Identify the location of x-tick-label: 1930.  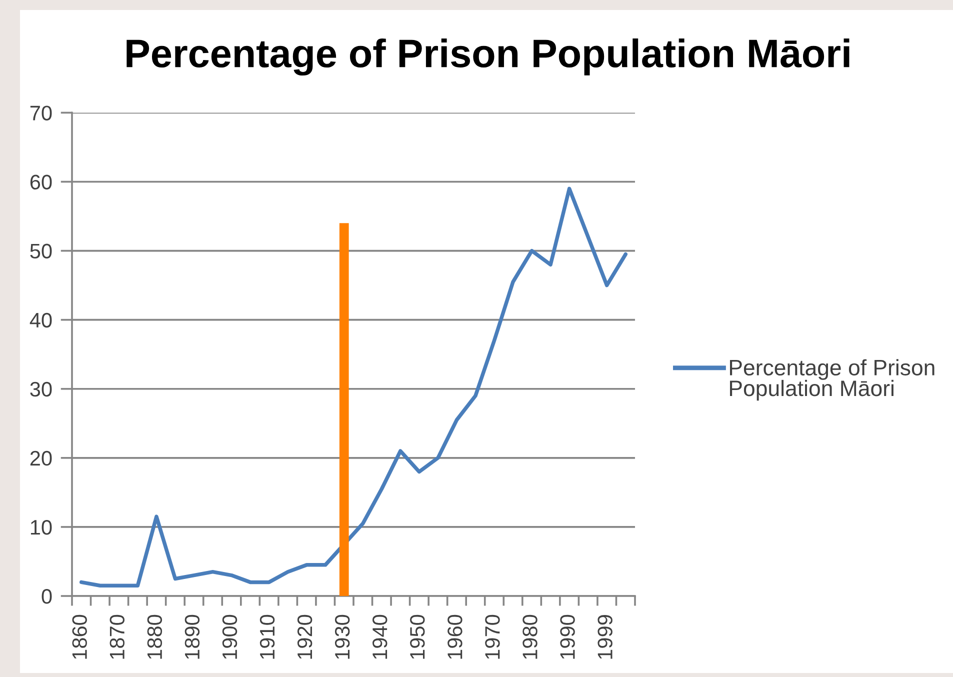
(342, 636).